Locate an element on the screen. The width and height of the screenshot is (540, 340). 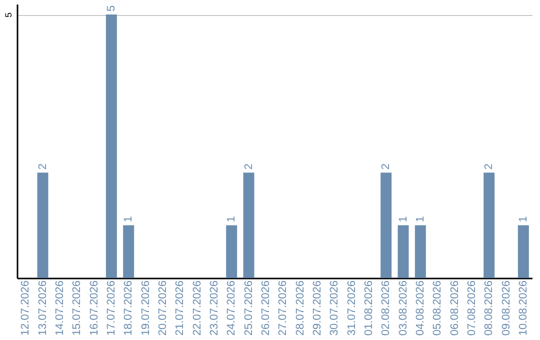
x-tick-label: 19.07.2026 is located at coordinates (146, 308).